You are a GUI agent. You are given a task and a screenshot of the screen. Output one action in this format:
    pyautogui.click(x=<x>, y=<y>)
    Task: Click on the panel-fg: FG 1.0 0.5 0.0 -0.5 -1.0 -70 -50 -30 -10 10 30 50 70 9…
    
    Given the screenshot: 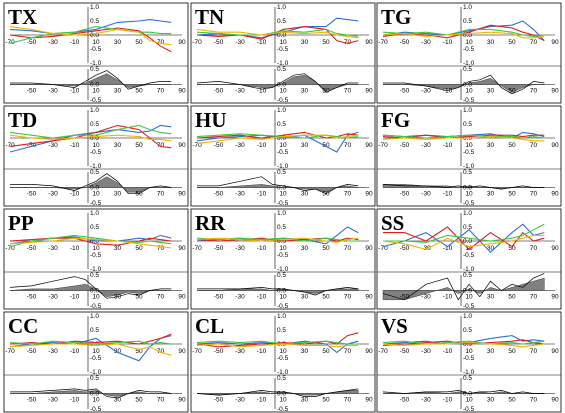 What is the action you would take?
    pyautogui.click(x=469, y=156)
    